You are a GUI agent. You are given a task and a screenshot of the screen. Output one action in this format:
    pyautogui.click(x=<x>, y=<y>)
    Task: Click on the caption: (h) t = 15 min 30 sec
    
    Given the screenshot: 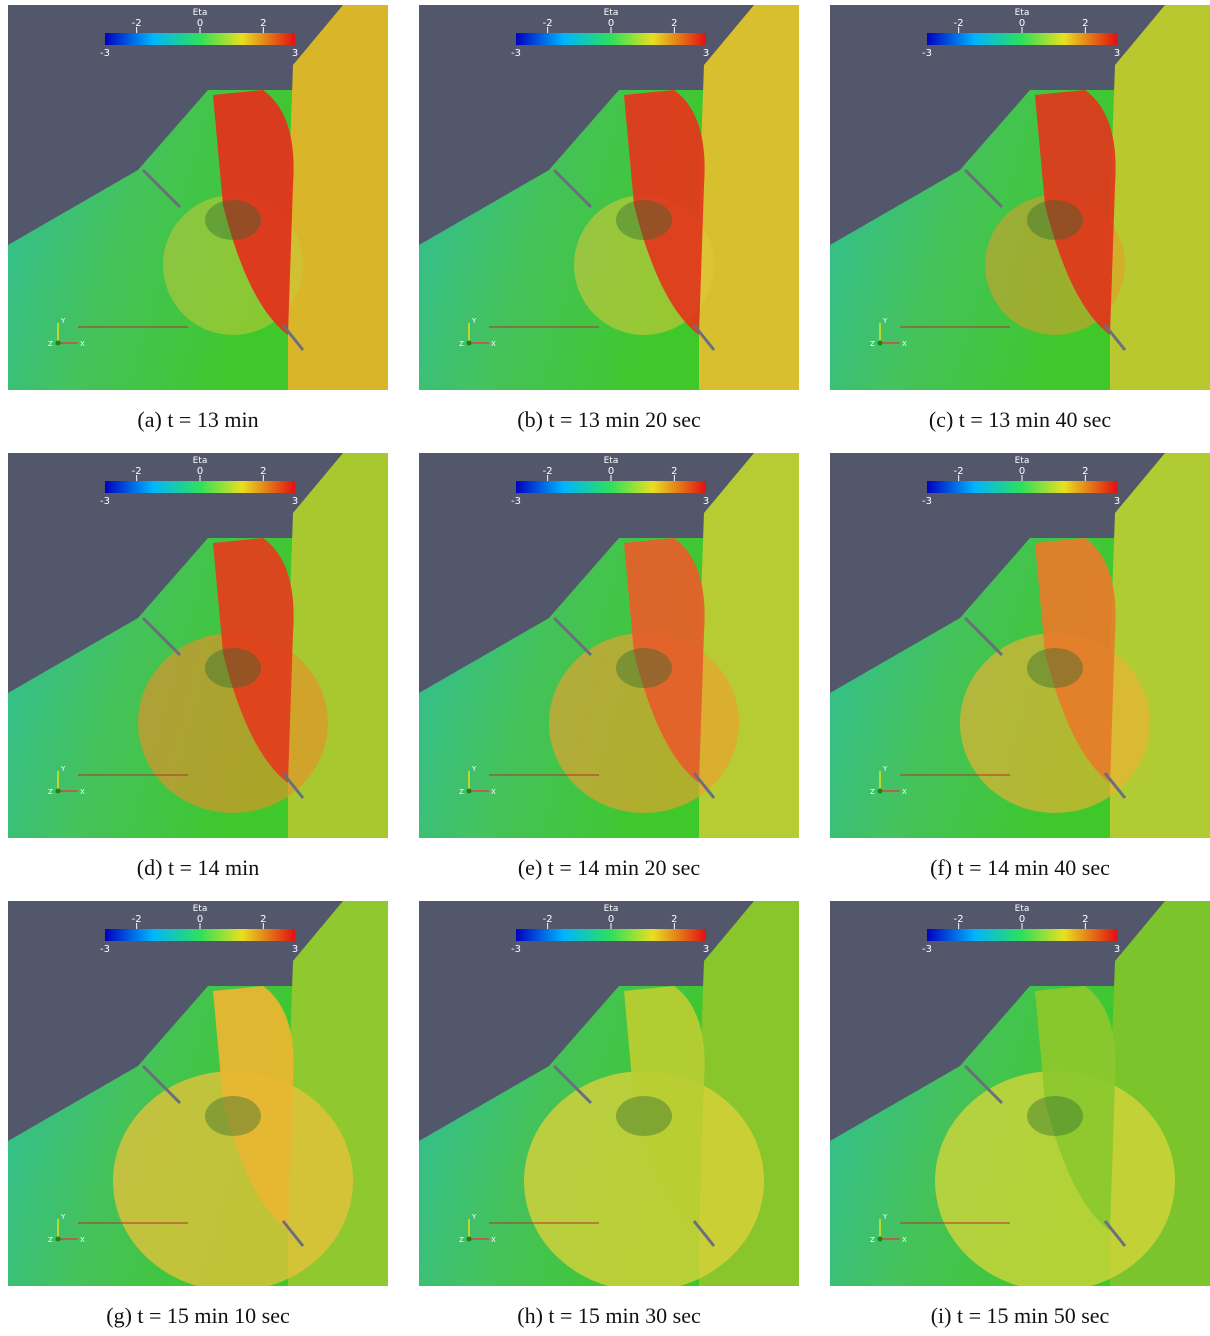 What is the action you would take?
    pyautogui.click(x=609, y=1315)
    